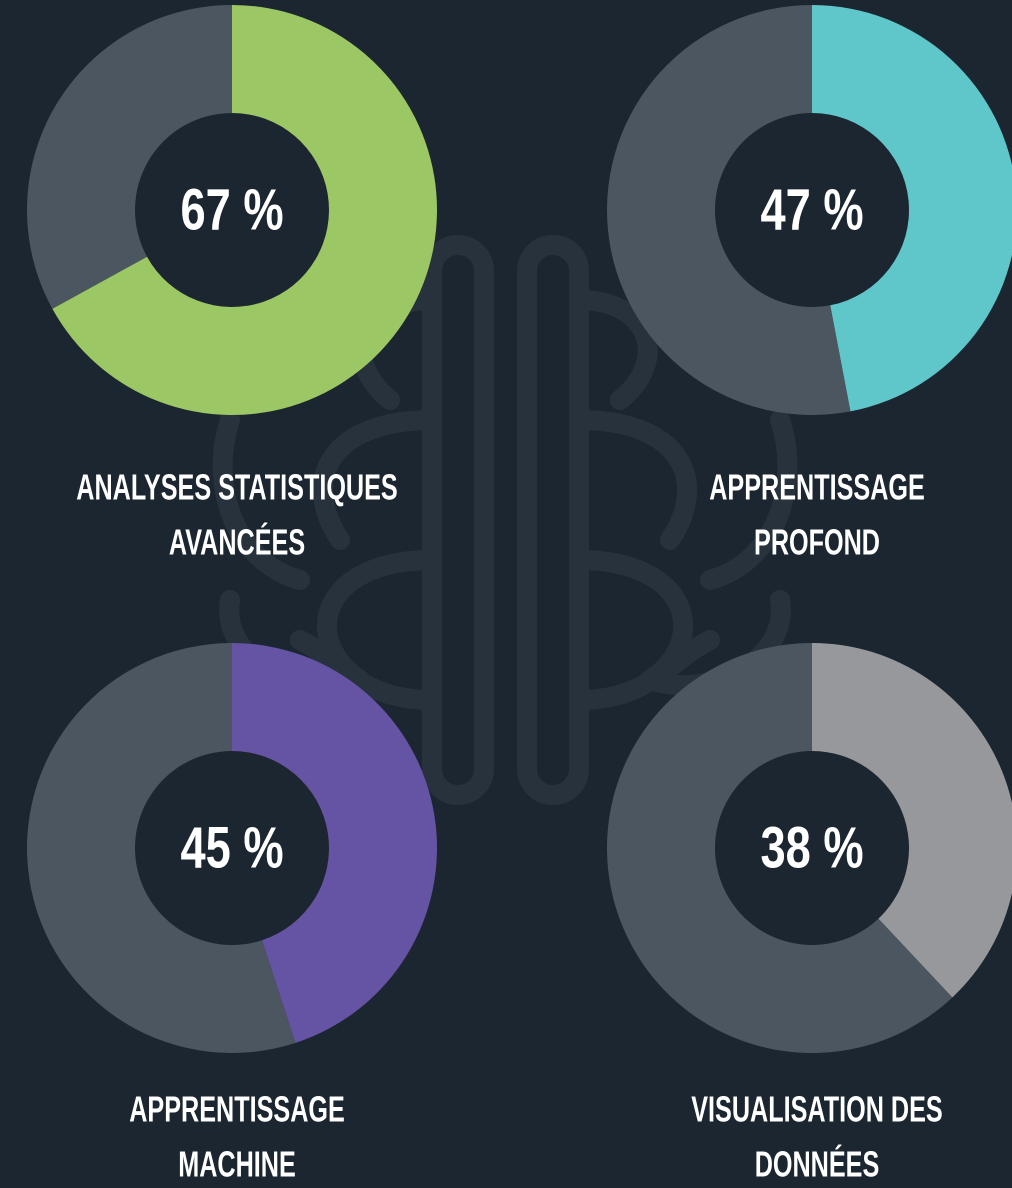  What do you see at coordinates (816, 1109) in the screenshot?
I see `chart-title: VISUALISATION DES` at bounding box center [816, 1109].